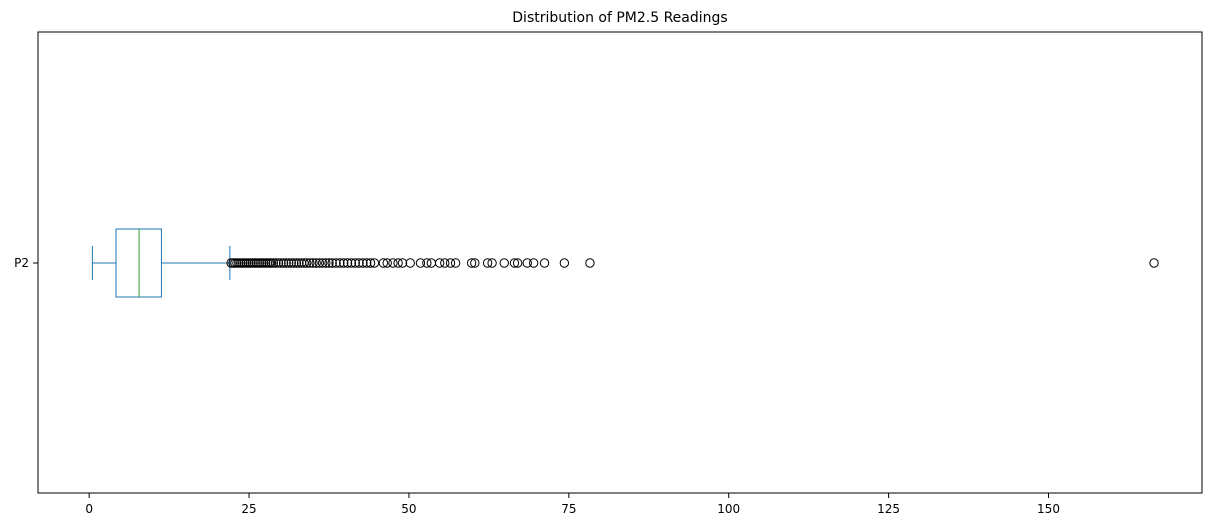 The image size is (1209, 528). Describe the element at coordinates (625, 263) in the screenshot. I see `plot-area` at that location.